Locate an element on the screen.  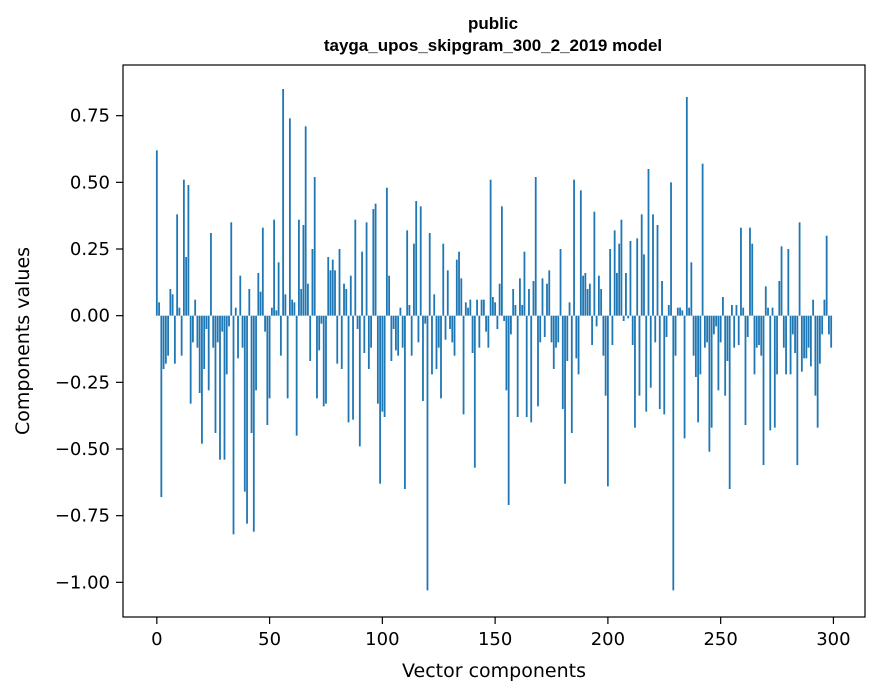
y-tick-label: −0.25 is located at coordinates (82, 382).